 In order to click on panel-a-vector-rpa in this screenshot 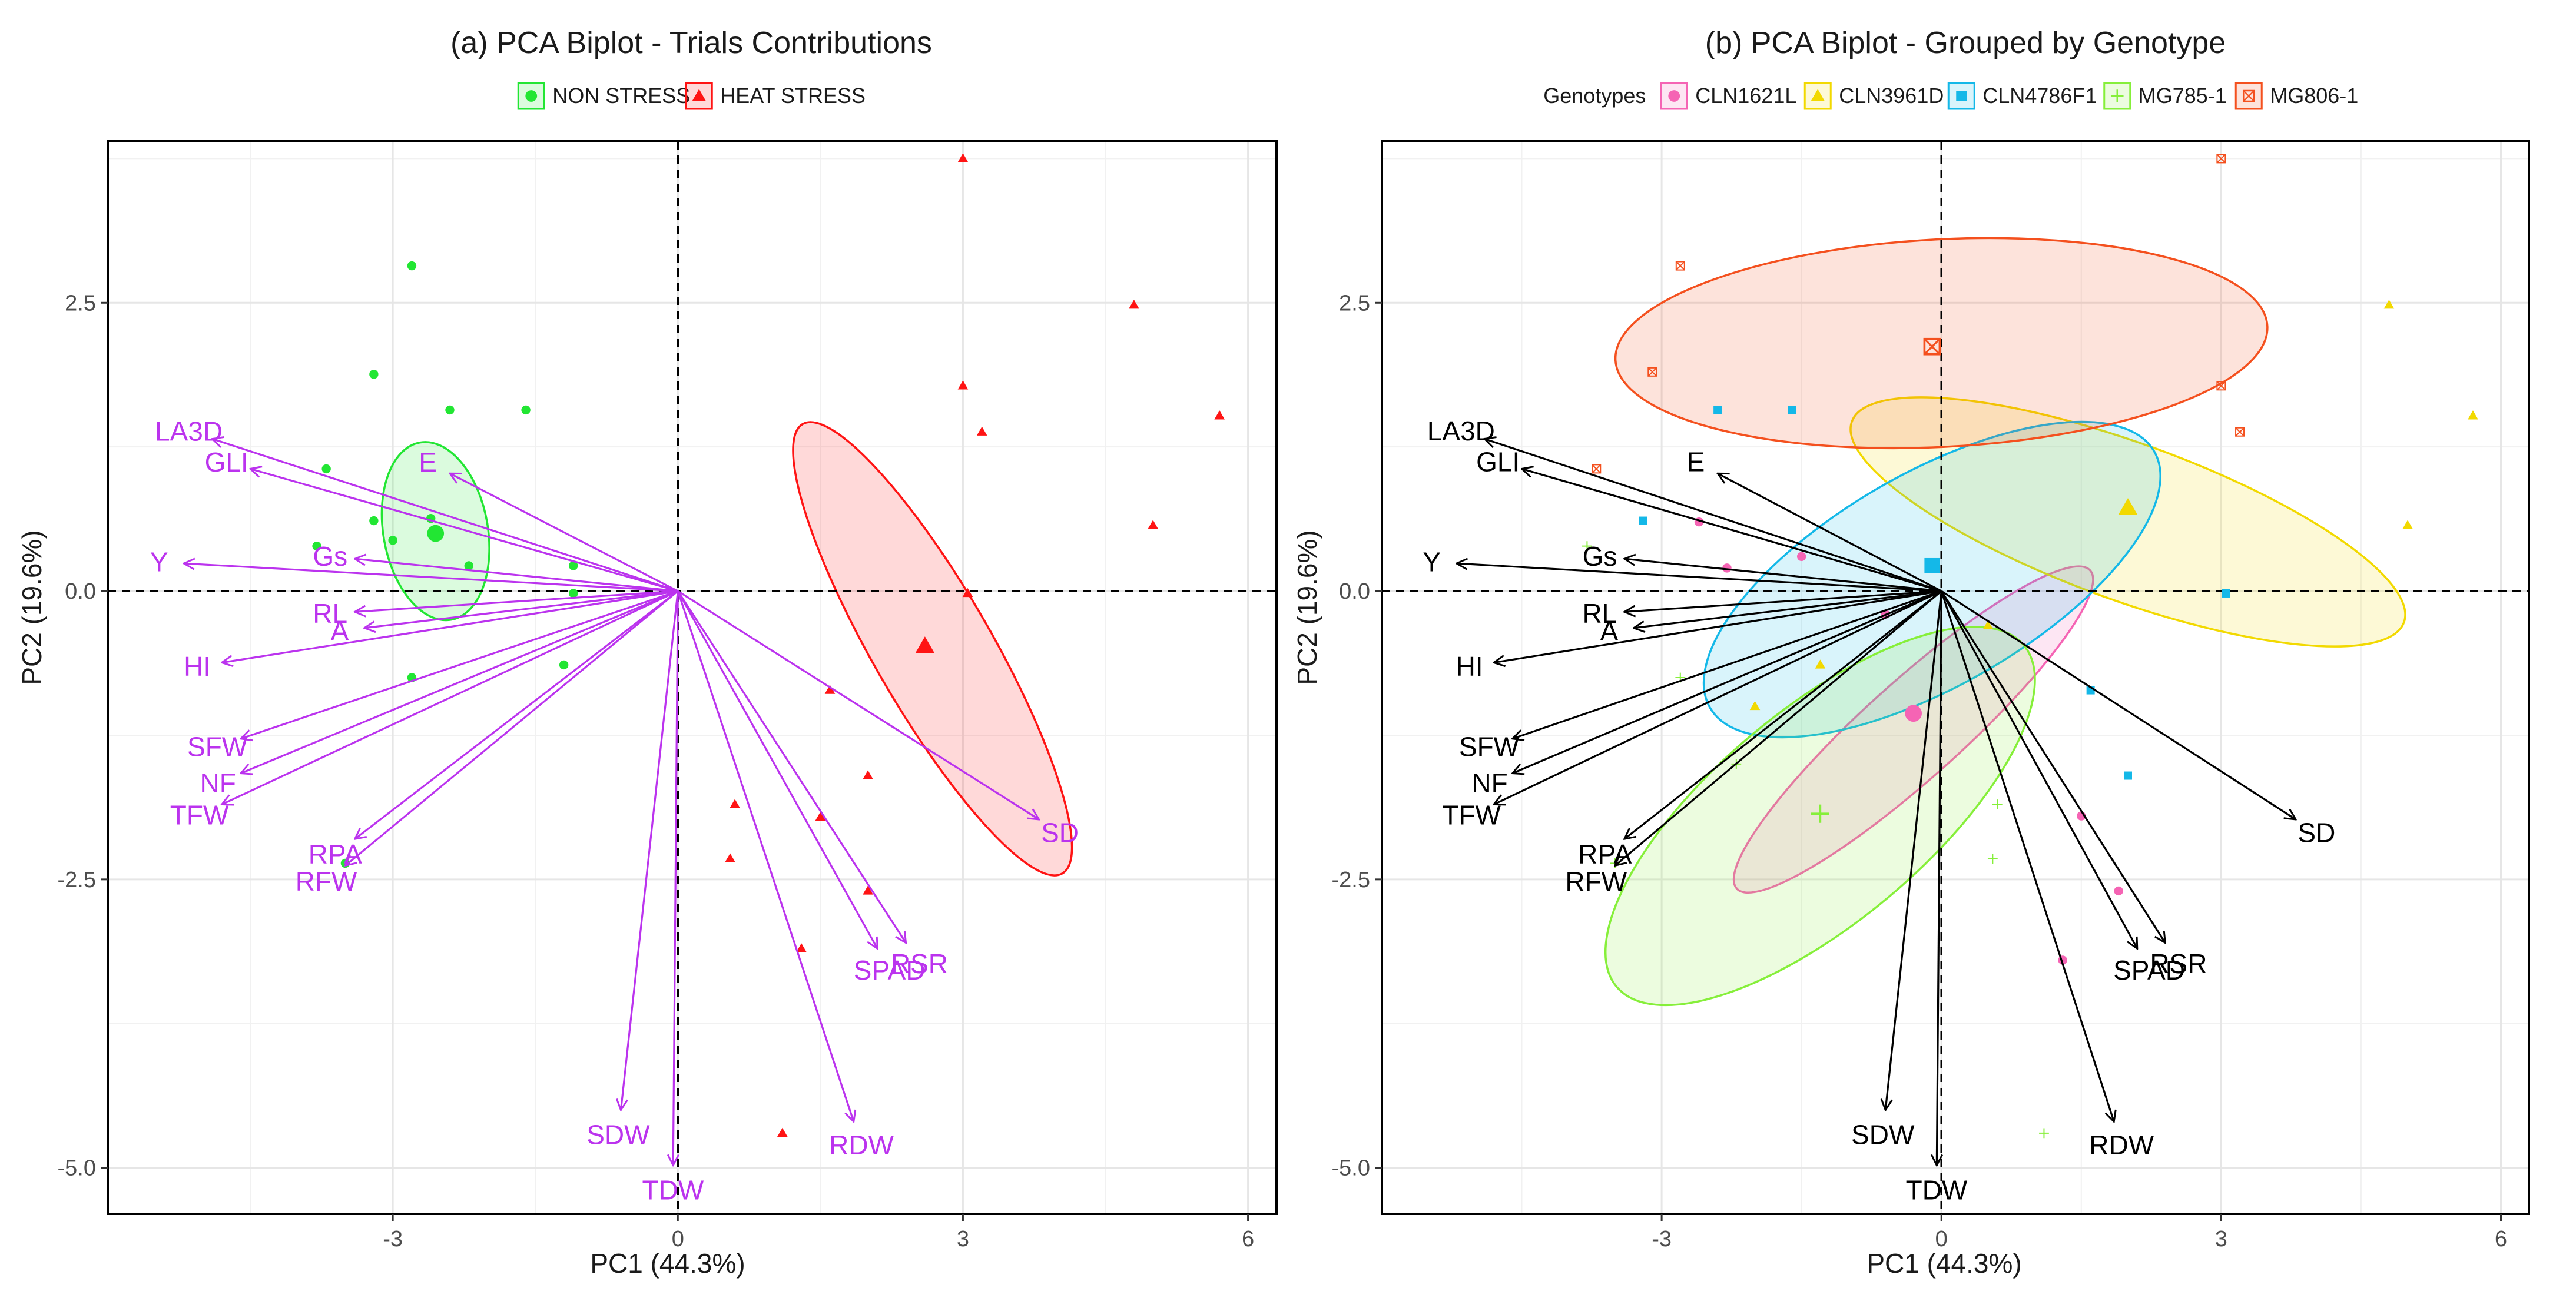, I will do `click(517, 714)`.